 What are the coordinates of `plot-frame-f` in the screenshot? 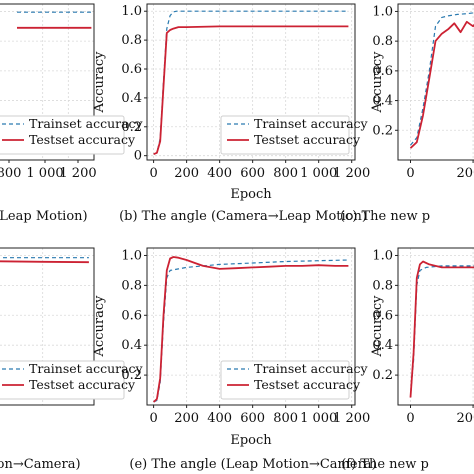 It's located at (435, 326).